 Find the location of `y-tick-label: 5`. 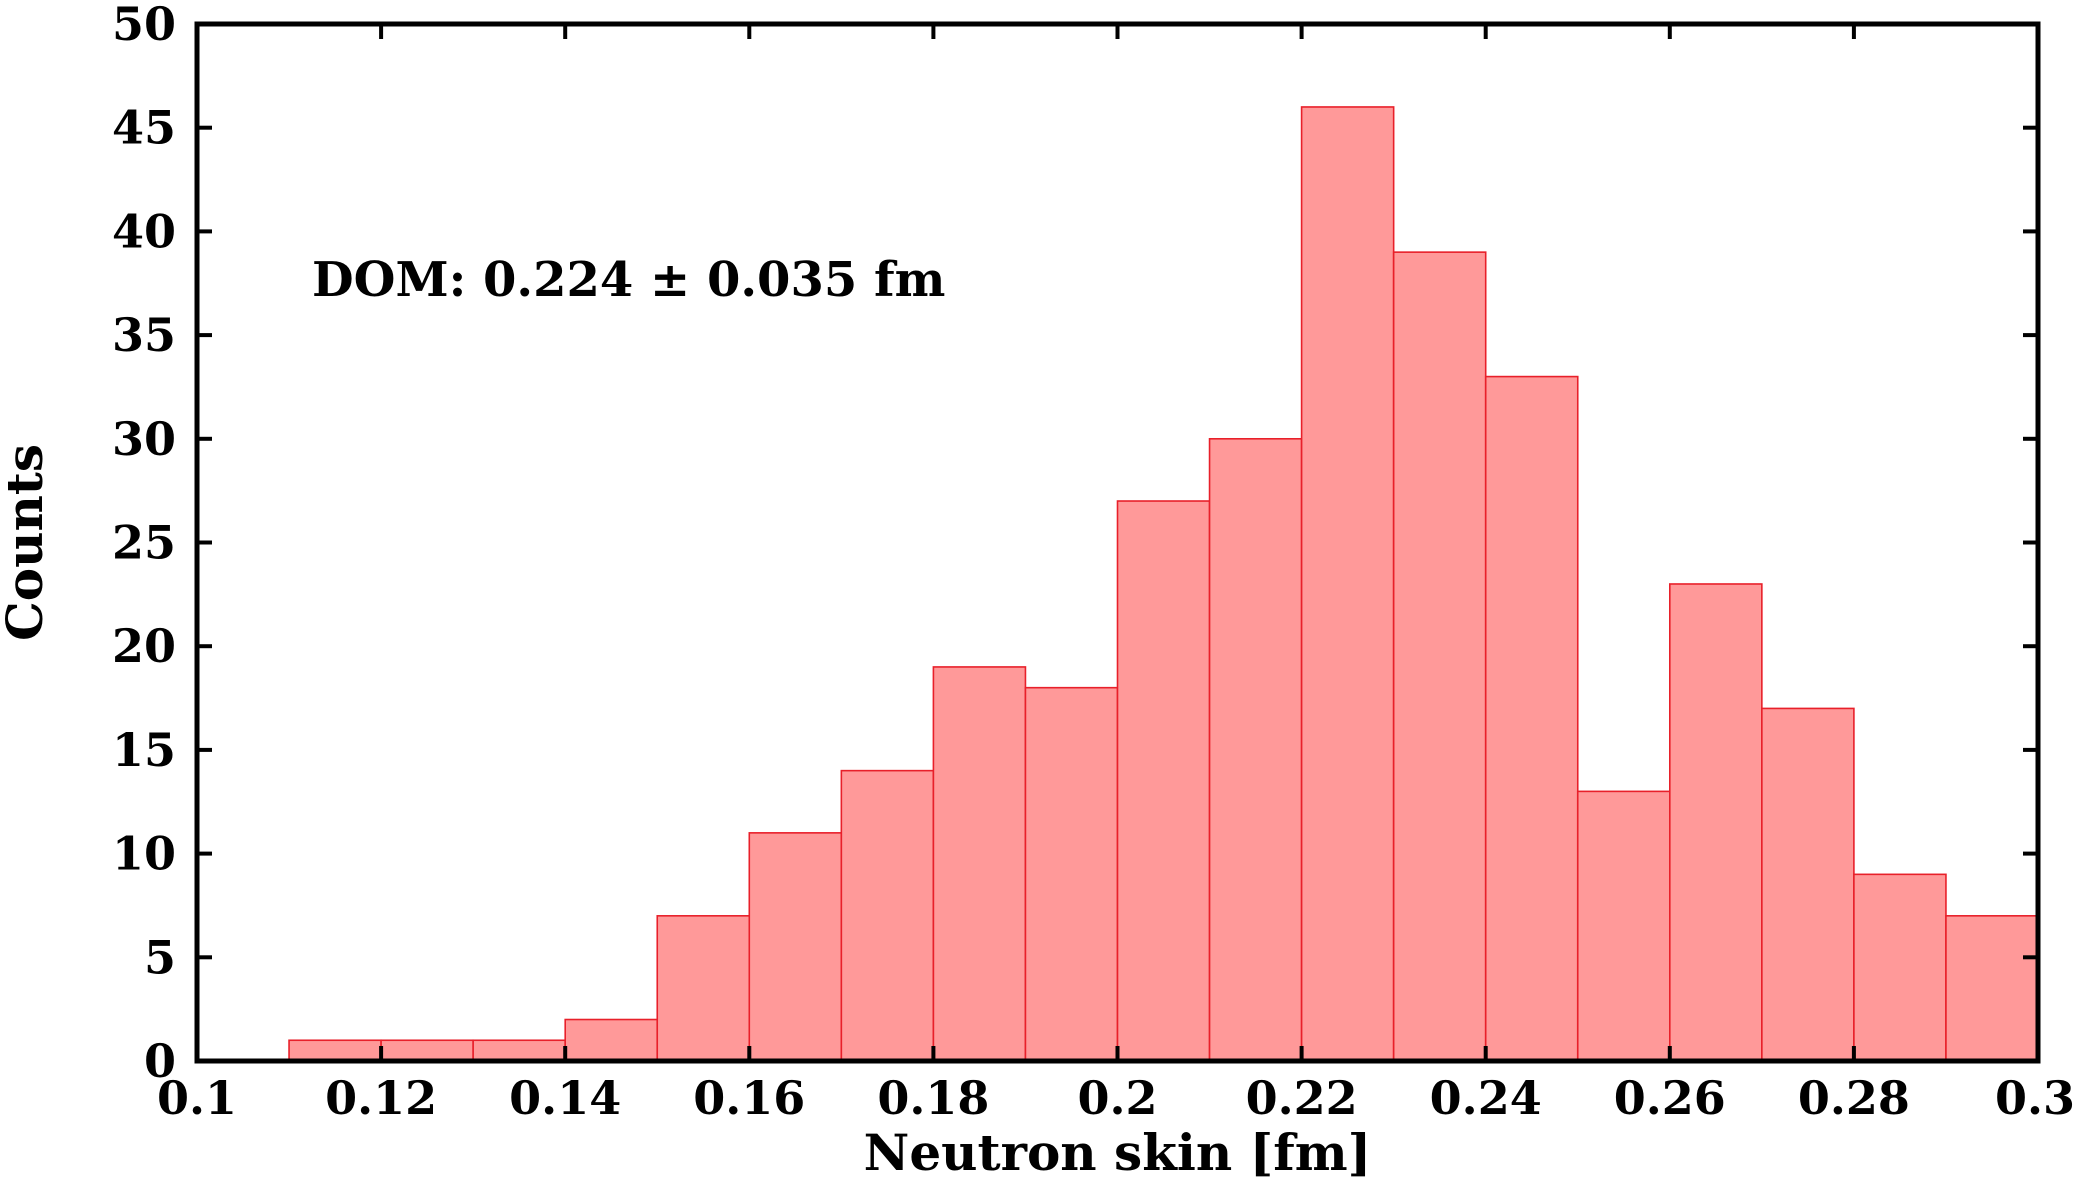

y-tick-label: 5 is located at coordinates (160, 957).